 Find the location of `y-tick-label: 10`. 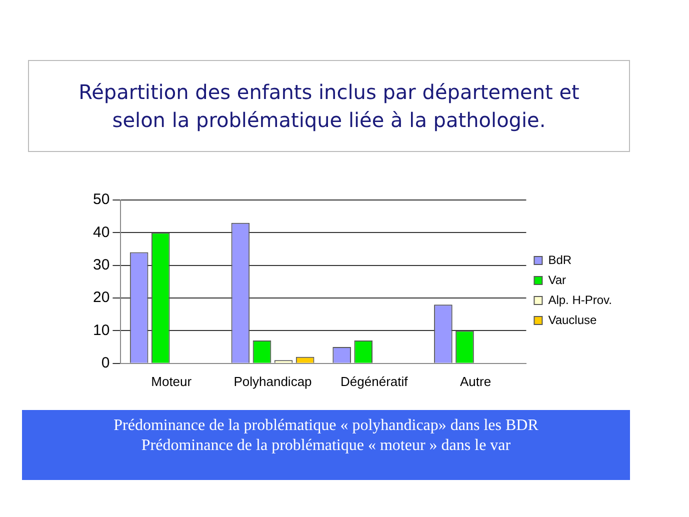

y-tick-label: 10 is located at coordinates (101, 330).